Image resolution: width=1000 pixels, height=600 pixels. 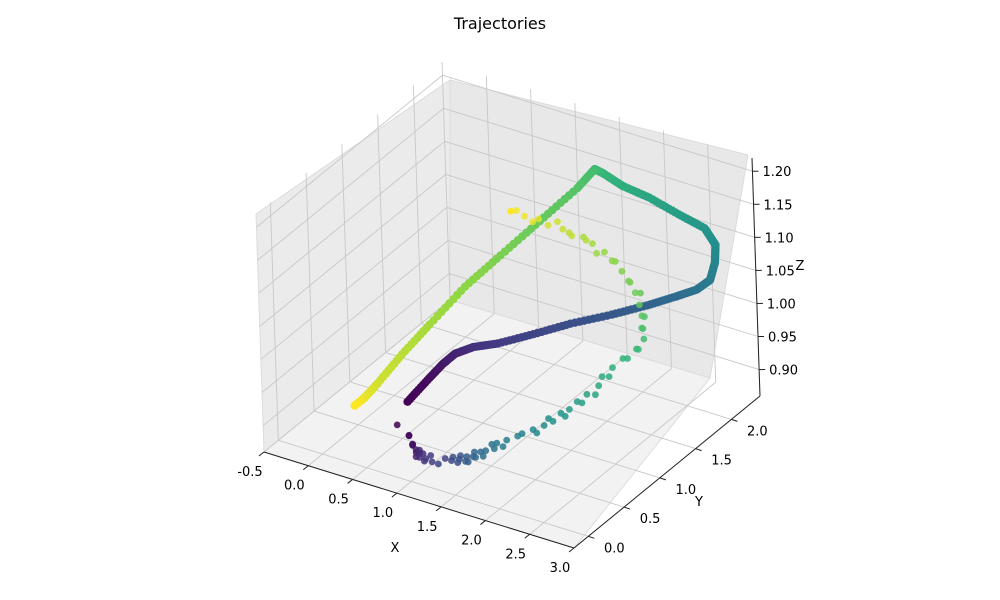 I want to click on x-tick-label: 3.0, so click(x=560, y=568).